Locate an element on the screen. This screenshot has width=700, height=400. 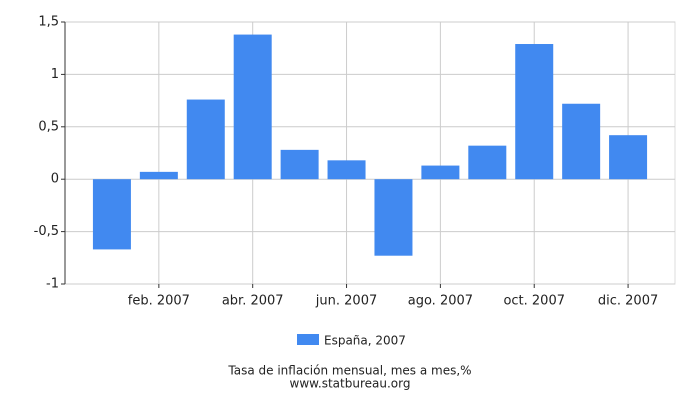
y-tick-label: 0 is located at coordinates (55, 179).